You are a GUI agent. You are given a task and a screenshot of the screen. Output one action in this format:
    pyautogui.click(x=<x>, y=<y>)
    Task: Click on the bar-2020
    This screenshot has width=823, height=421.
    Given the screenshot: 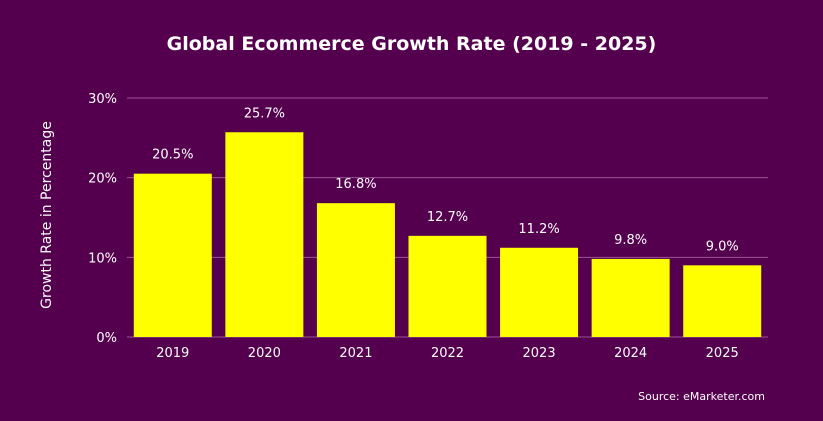 What is the action you would take?
    pyautogui.click(x=264, y=234)
    